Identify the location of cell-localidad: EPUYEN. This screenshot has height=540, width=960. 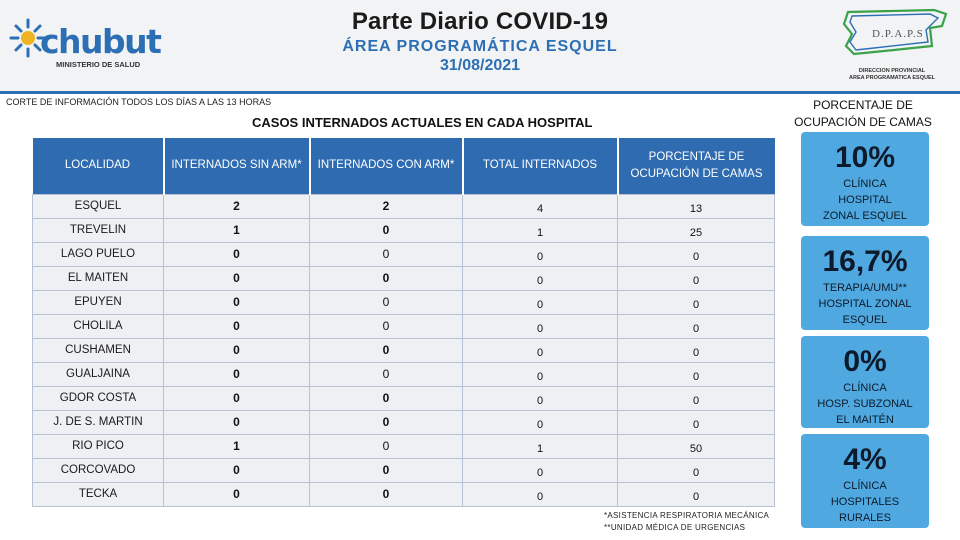
(98, 302).